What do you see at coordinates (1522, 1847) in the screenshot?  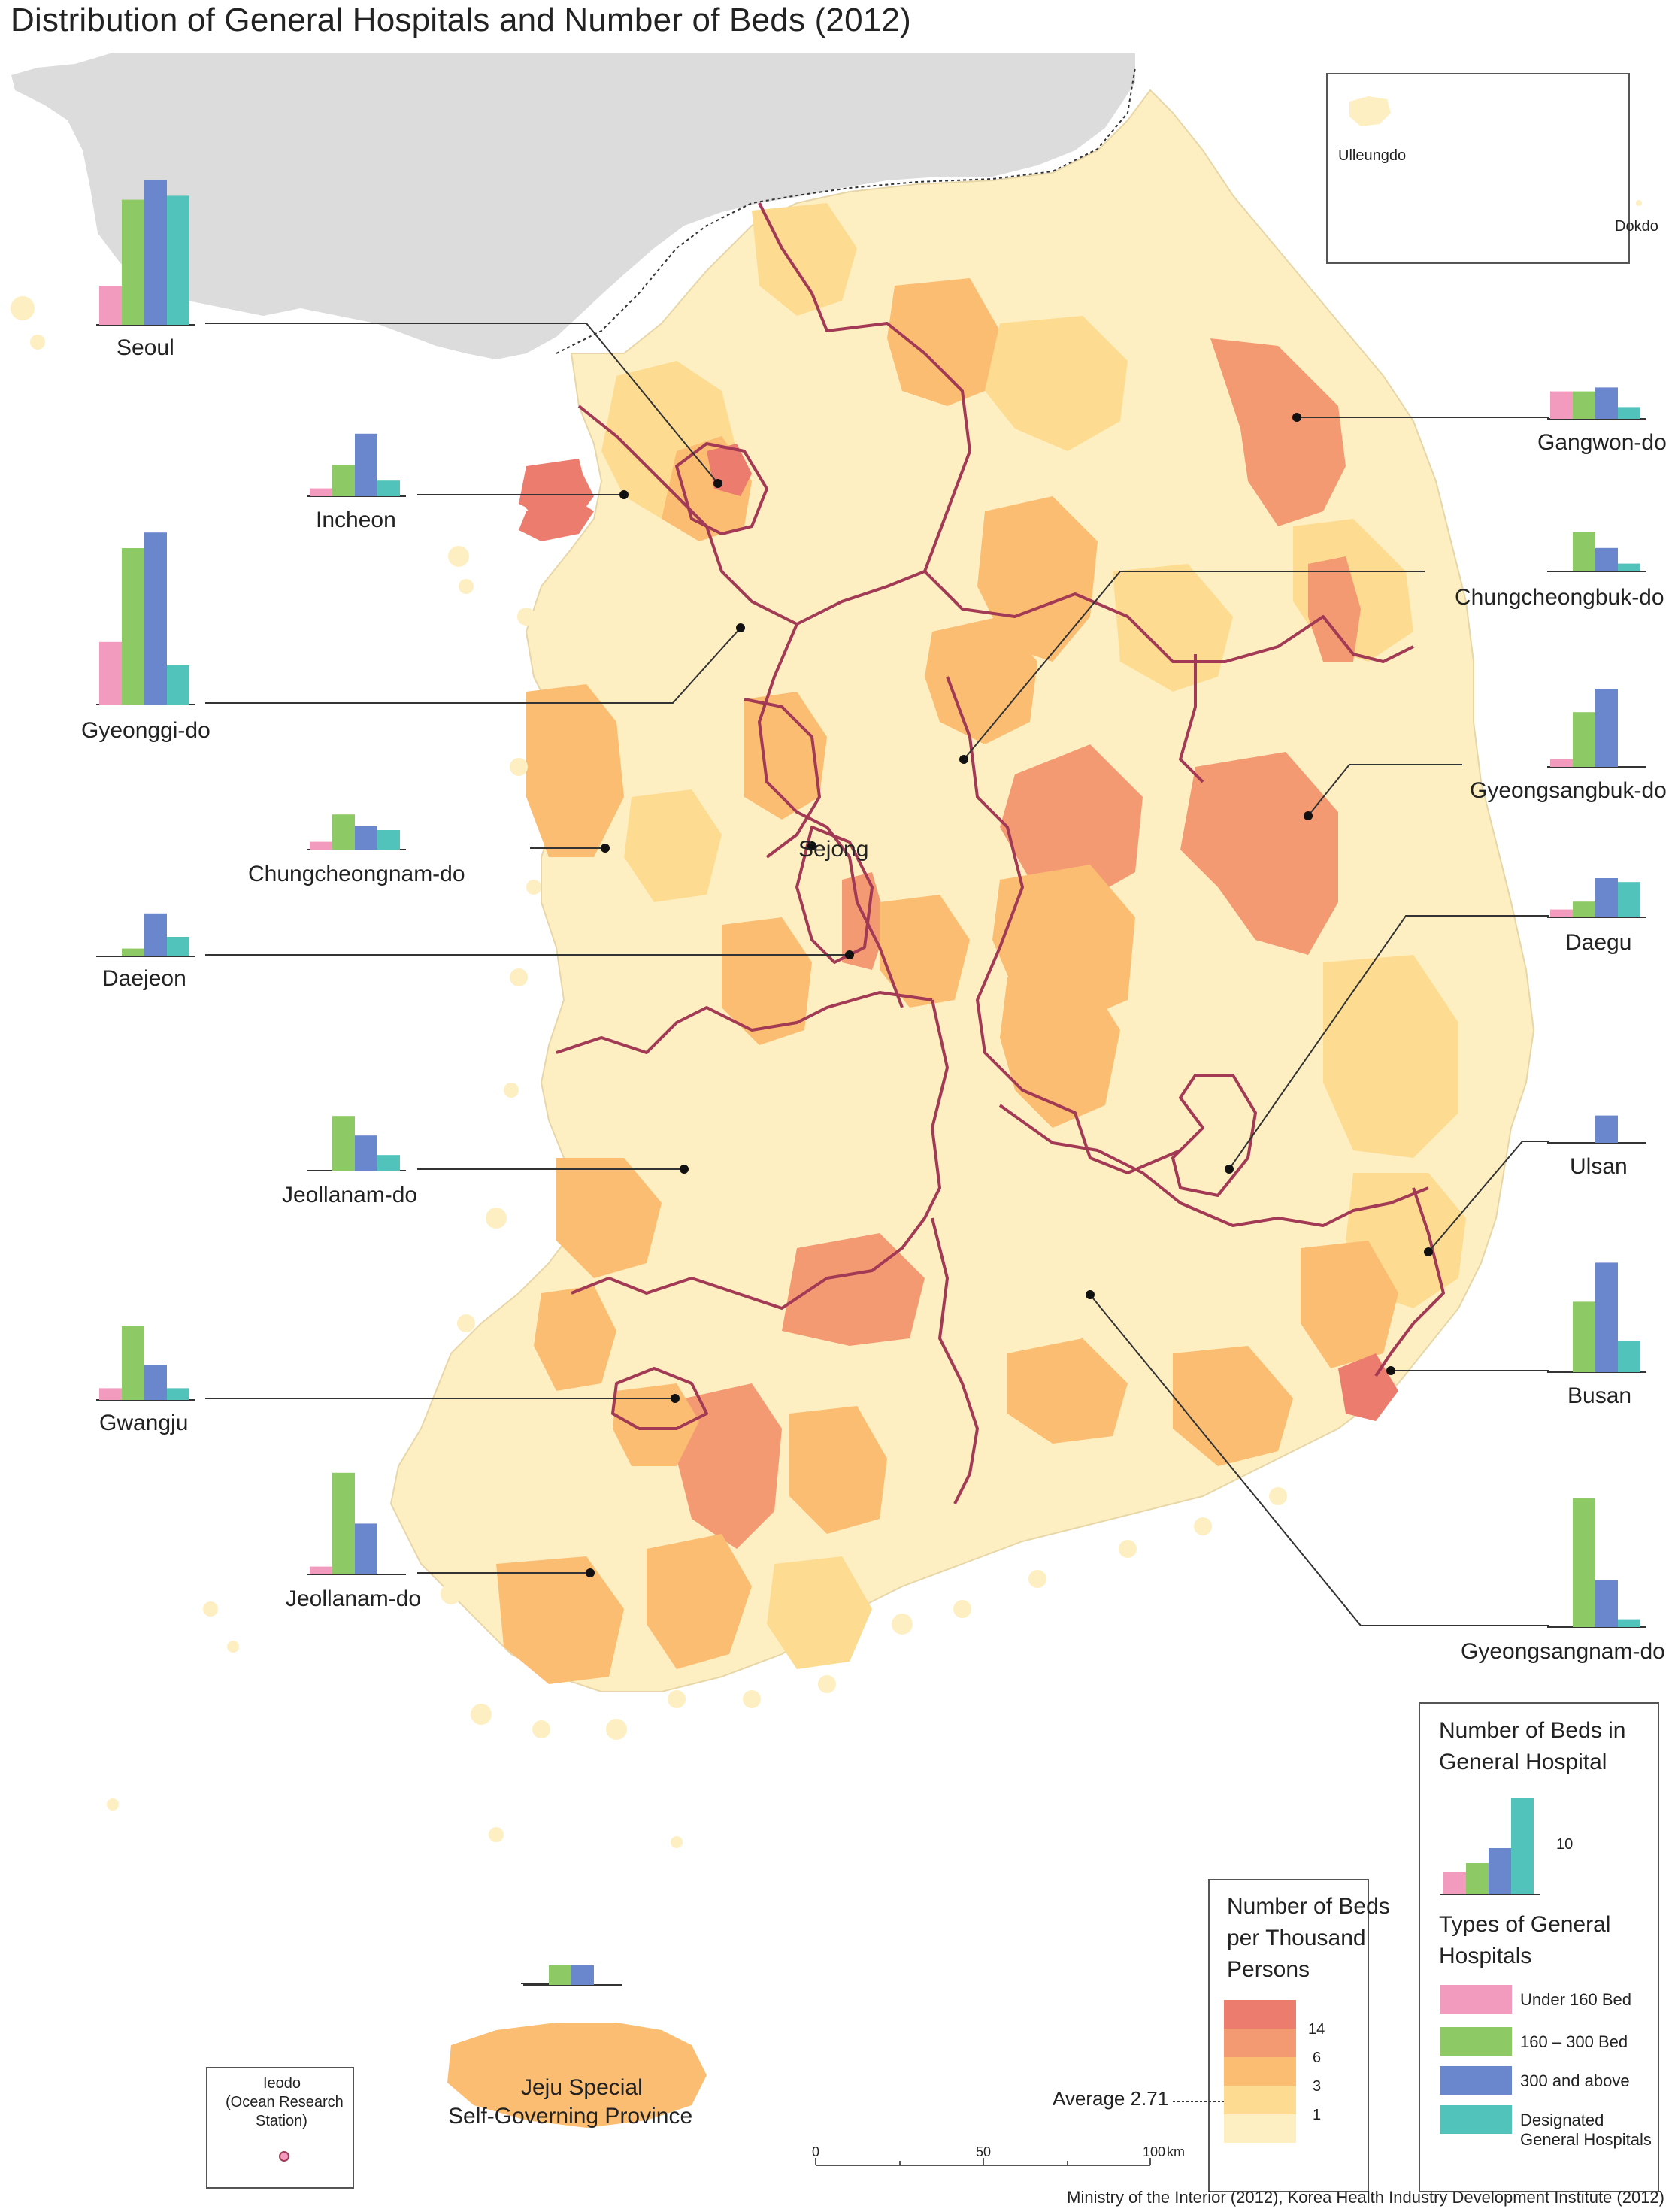 I see `legend-bar-designated` at bounding box center [1522, 1847].